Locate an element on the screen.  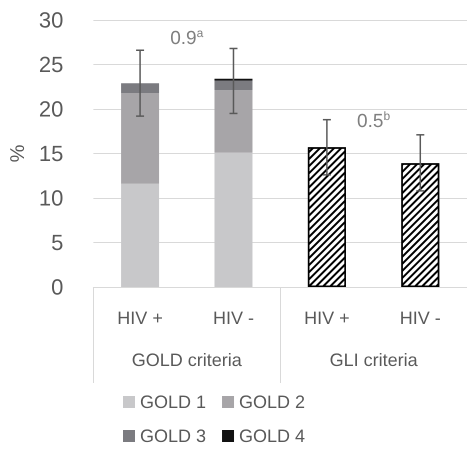
text: GLI criteria is located at coordinates (374, 360).